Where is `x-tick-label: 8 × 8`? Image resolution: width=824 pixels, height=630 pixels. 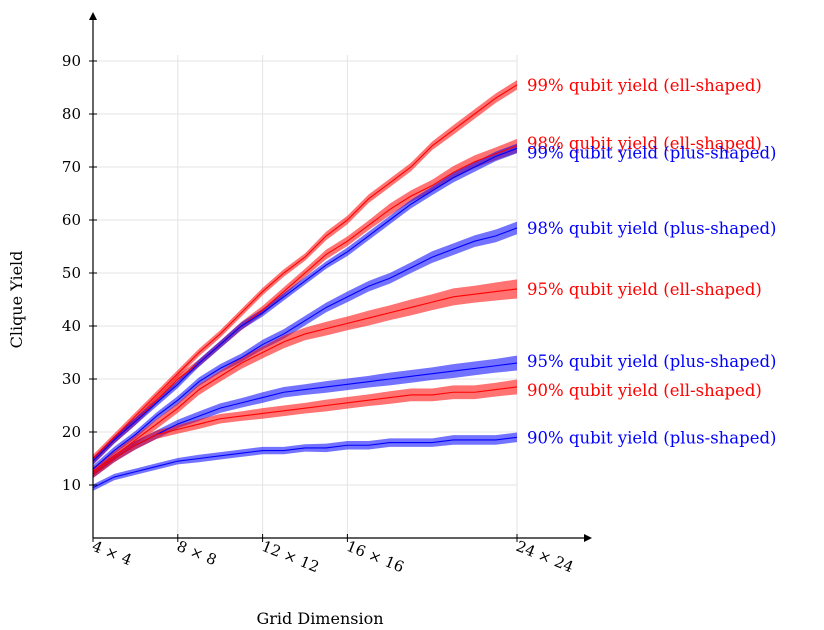
x-tick-label: 8 × 8 is located at coordinates (196, 553).